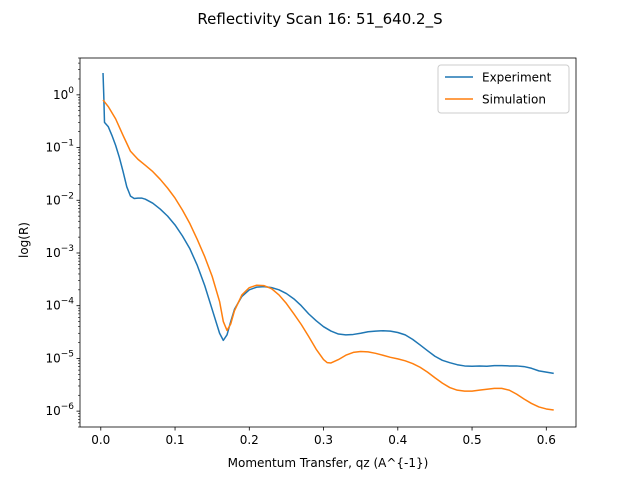 Image resolution: width=640 pixels, height=480 pixels. Describe the element at coordinates (100, 440) in the screenshot. I see `x-tick-label: 0.0` at that location.